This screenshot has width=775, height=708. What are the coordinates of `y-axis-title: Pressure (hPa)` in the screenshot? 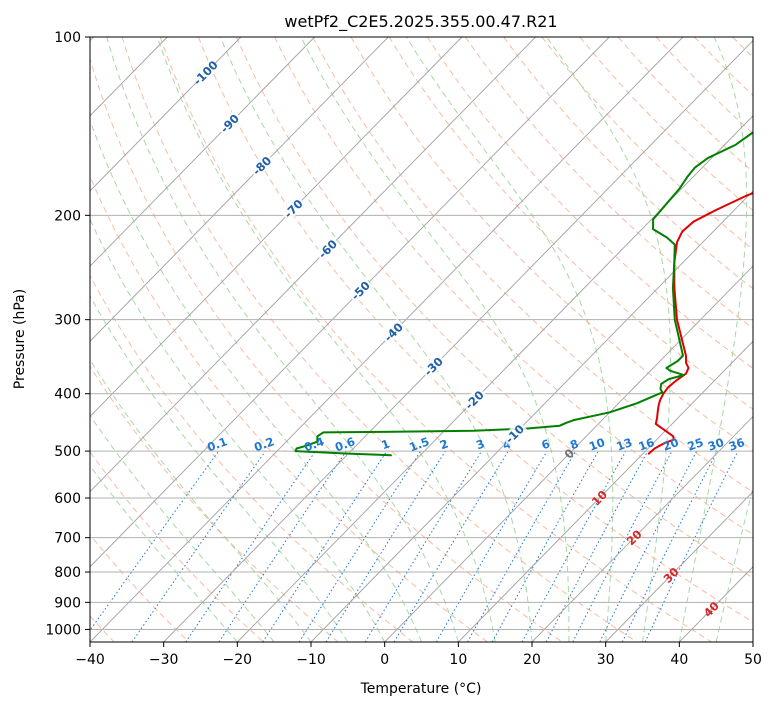 It's located at (20, 339).